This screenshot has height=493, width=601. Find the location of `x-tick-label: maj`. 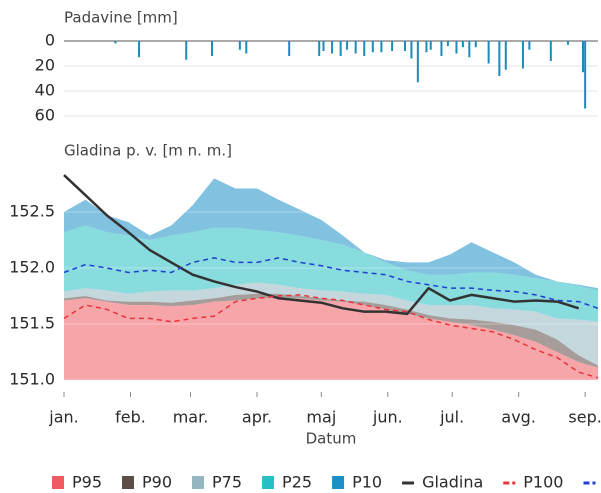

x-tick-label: maj is located at coordinates (321, 417).